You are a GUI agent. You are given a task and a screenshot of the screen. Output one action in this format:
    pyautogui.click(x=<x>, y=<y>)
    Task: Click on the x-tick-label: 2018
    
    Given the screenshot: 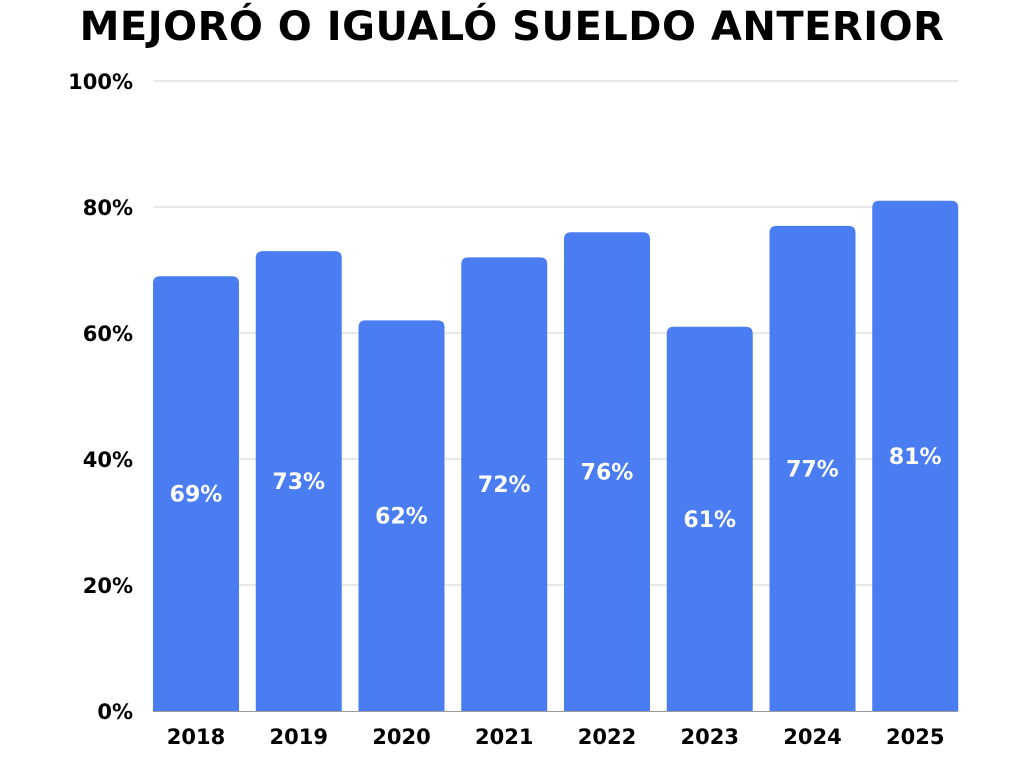 What is the action you would take?
    pyautogui.click(x=196, y=737)
    